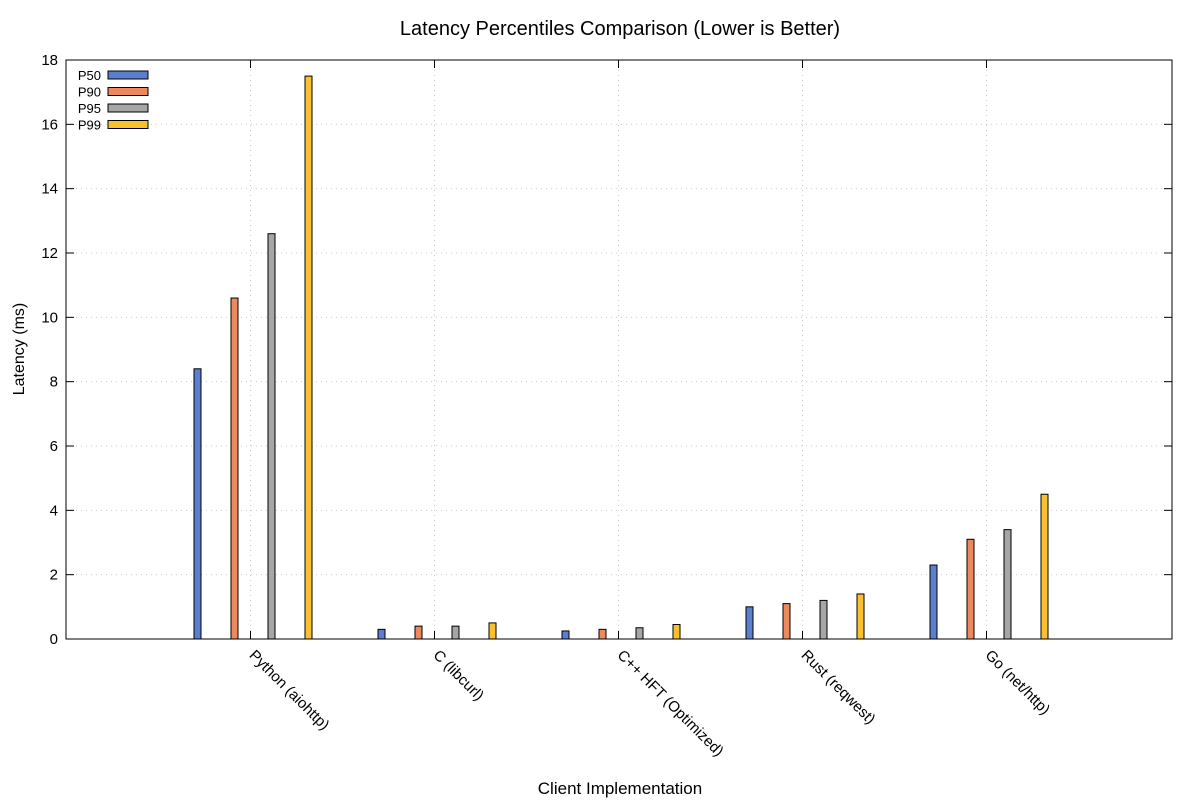  Describe the element at coordinates (19, 349) in the screenshot. I see `y-axis-label: Latency (ms)` at that location.